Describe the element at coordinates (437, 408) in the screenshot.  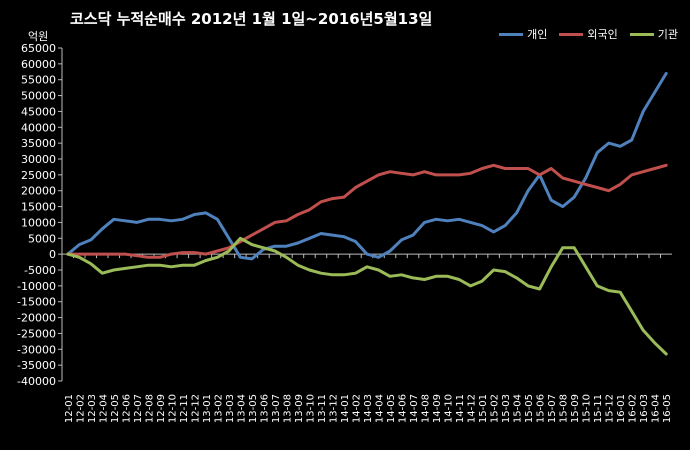
I see `x-tick-label: 14-09` at that location.